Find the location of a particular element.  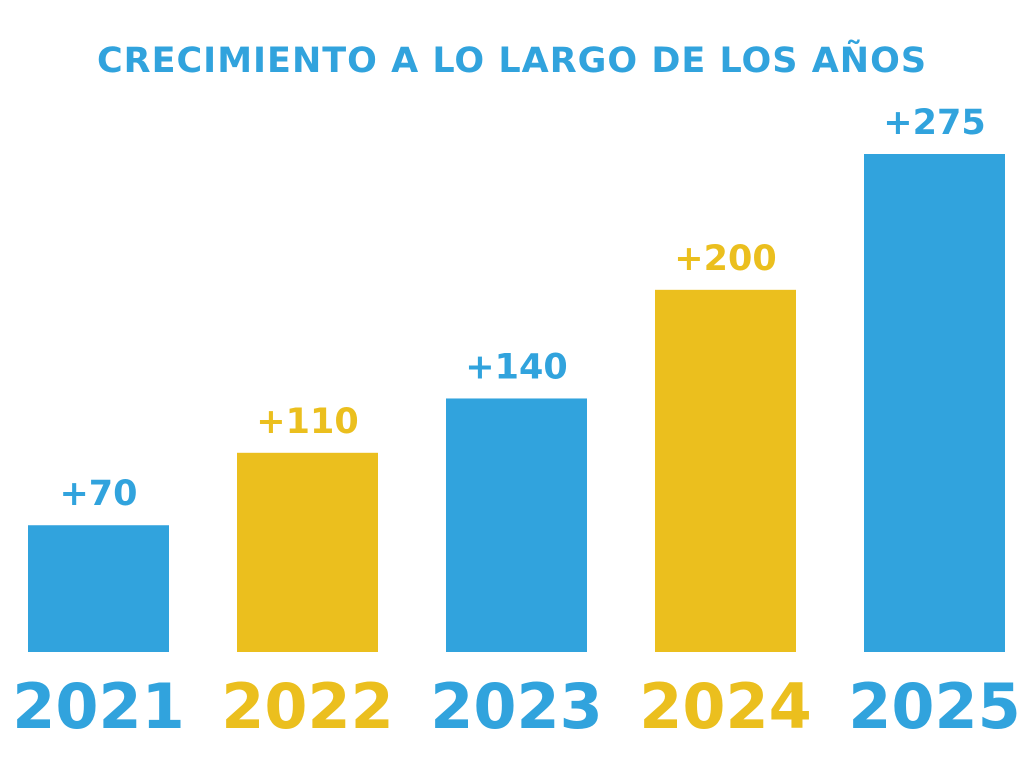

bar-2024 is located at coordinates (725, 470).